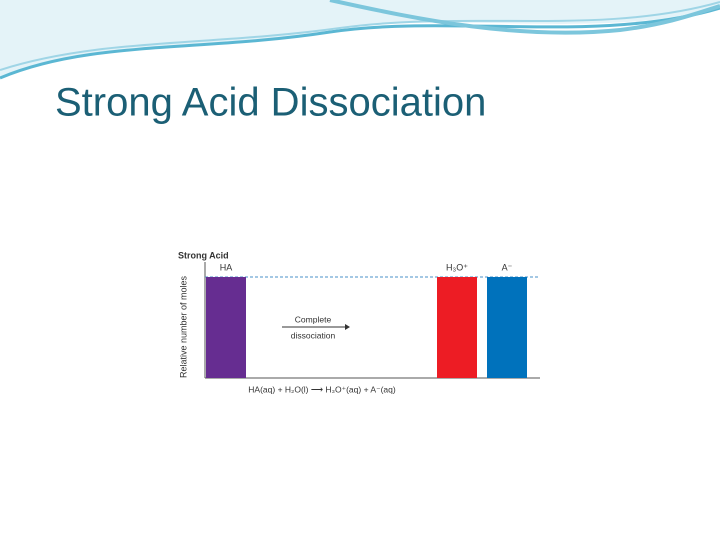 The width and height of the screenshot is (720, 540). Describe the element at coordinates (507, 267) in the screenshot. I see `bar-label: A⁻` at that location.